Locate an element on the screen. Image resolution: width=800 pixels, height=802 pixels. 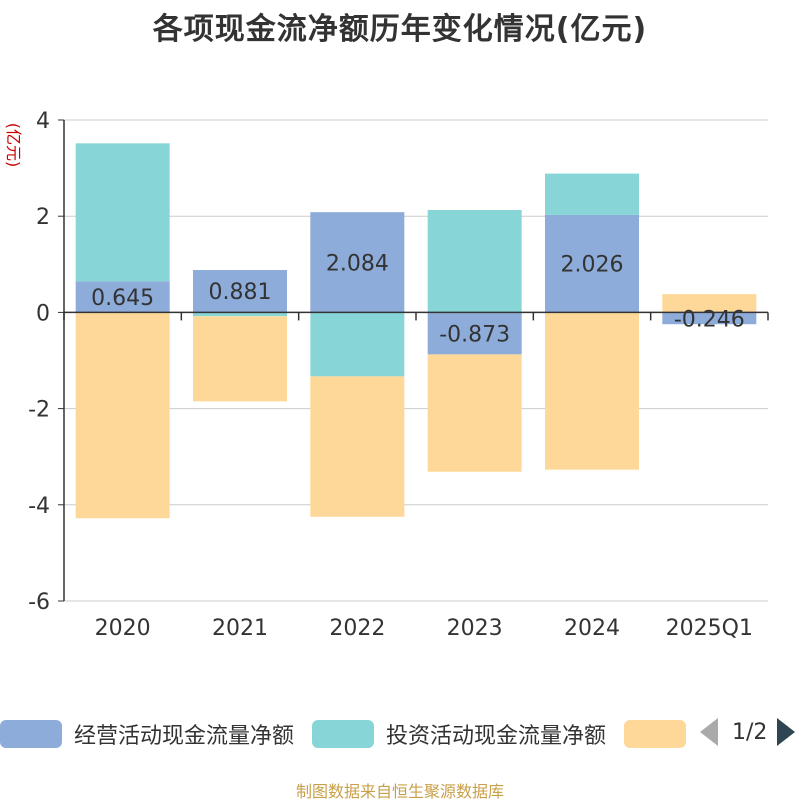
legend-item-investing: 投资活动现金流量净额 is located at coordinates (459, 734).